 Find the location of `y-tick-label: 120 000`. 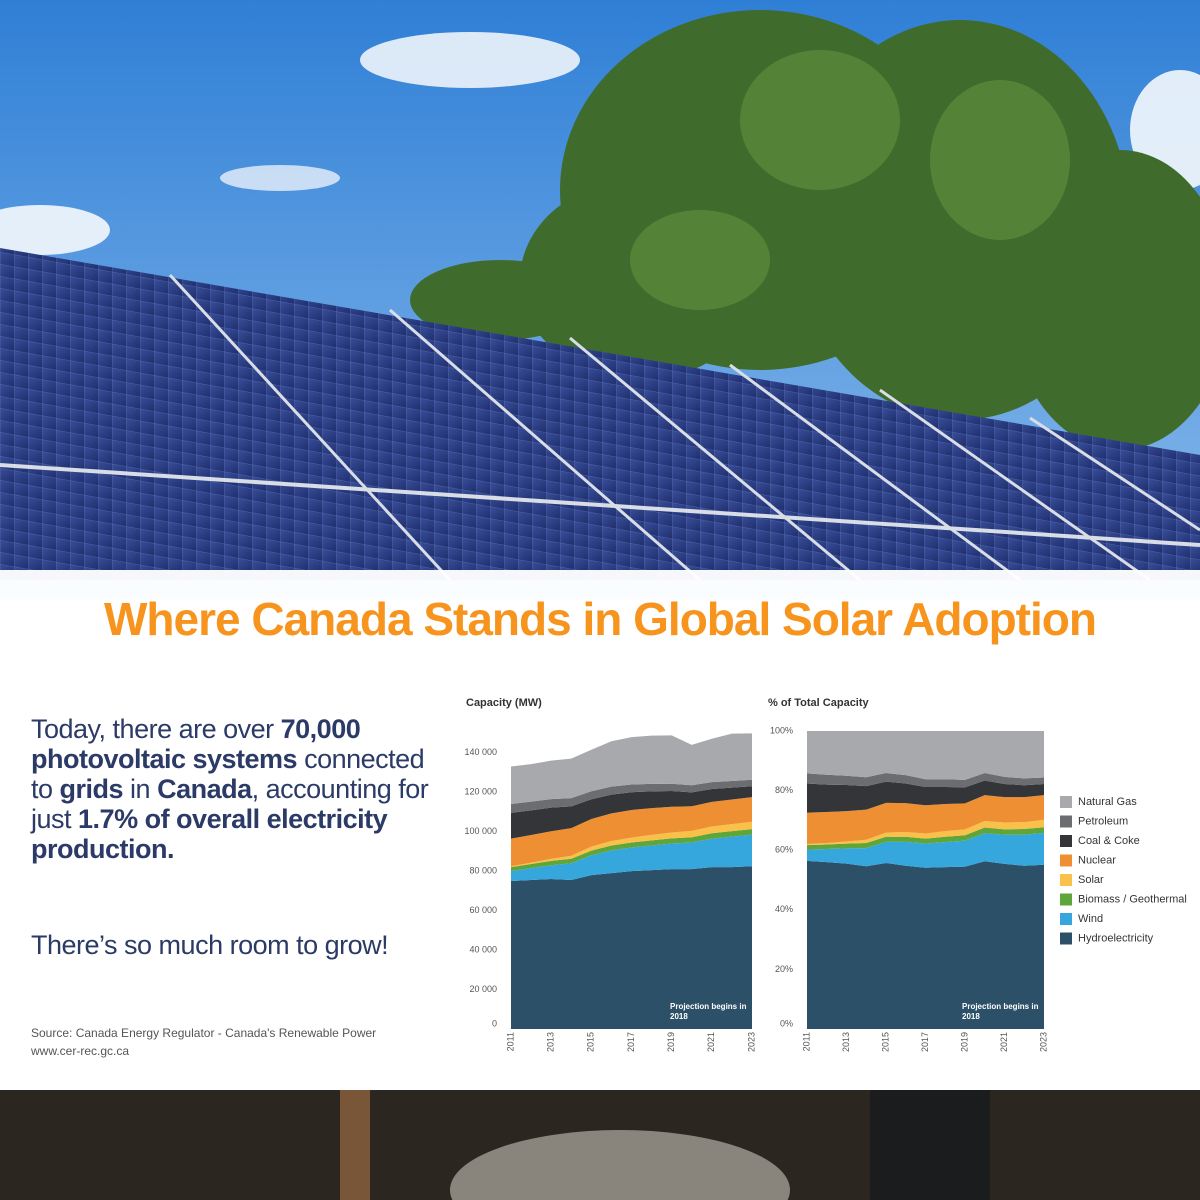

y-tick-label: 120 000 is located at coordinates (480, 792).